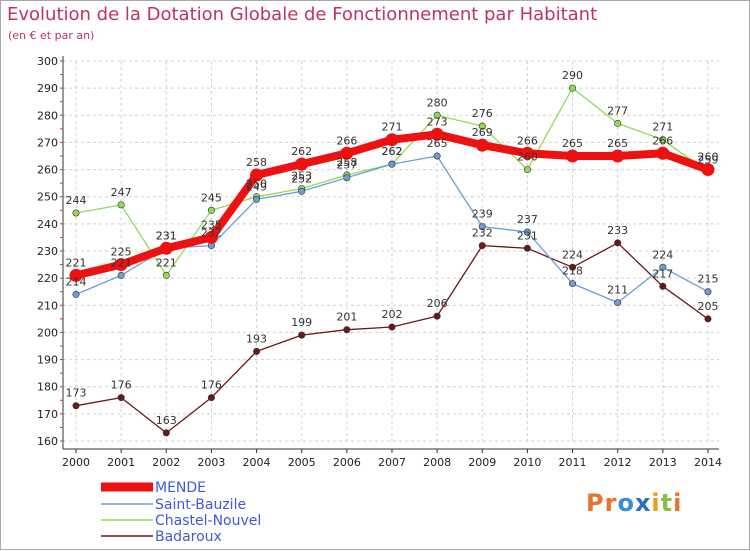  I want to click on data-label-badaroux: 232, so click(482, 233).